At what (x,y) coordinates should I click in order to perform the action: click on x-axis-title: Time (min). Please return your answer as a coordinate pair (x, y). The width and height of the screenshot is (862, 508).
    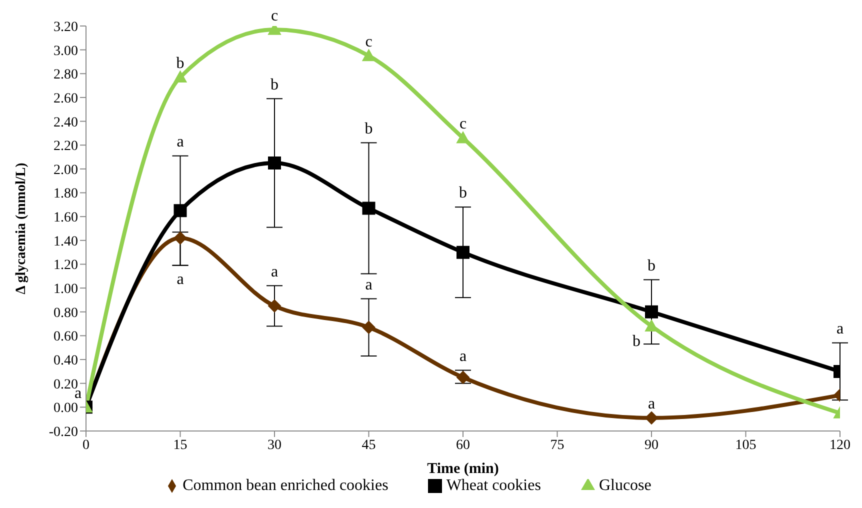
    Looking at the image, I should click on (463, 469).